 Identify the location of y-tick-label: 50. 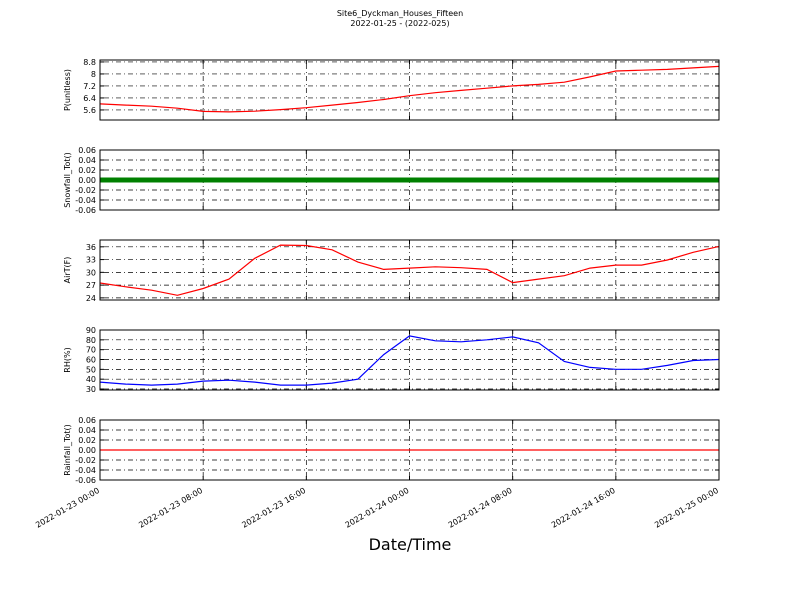
(91, 369).